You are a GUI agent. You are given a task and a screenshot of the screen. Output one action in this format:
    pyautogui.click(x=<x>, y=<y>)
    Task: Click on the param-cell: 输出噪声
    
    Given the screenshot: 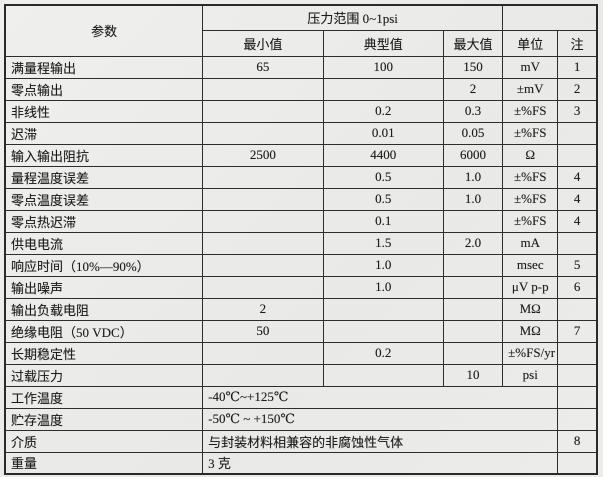 What is the action you would take?
    pyautogui.click(x=104, y=287)
    